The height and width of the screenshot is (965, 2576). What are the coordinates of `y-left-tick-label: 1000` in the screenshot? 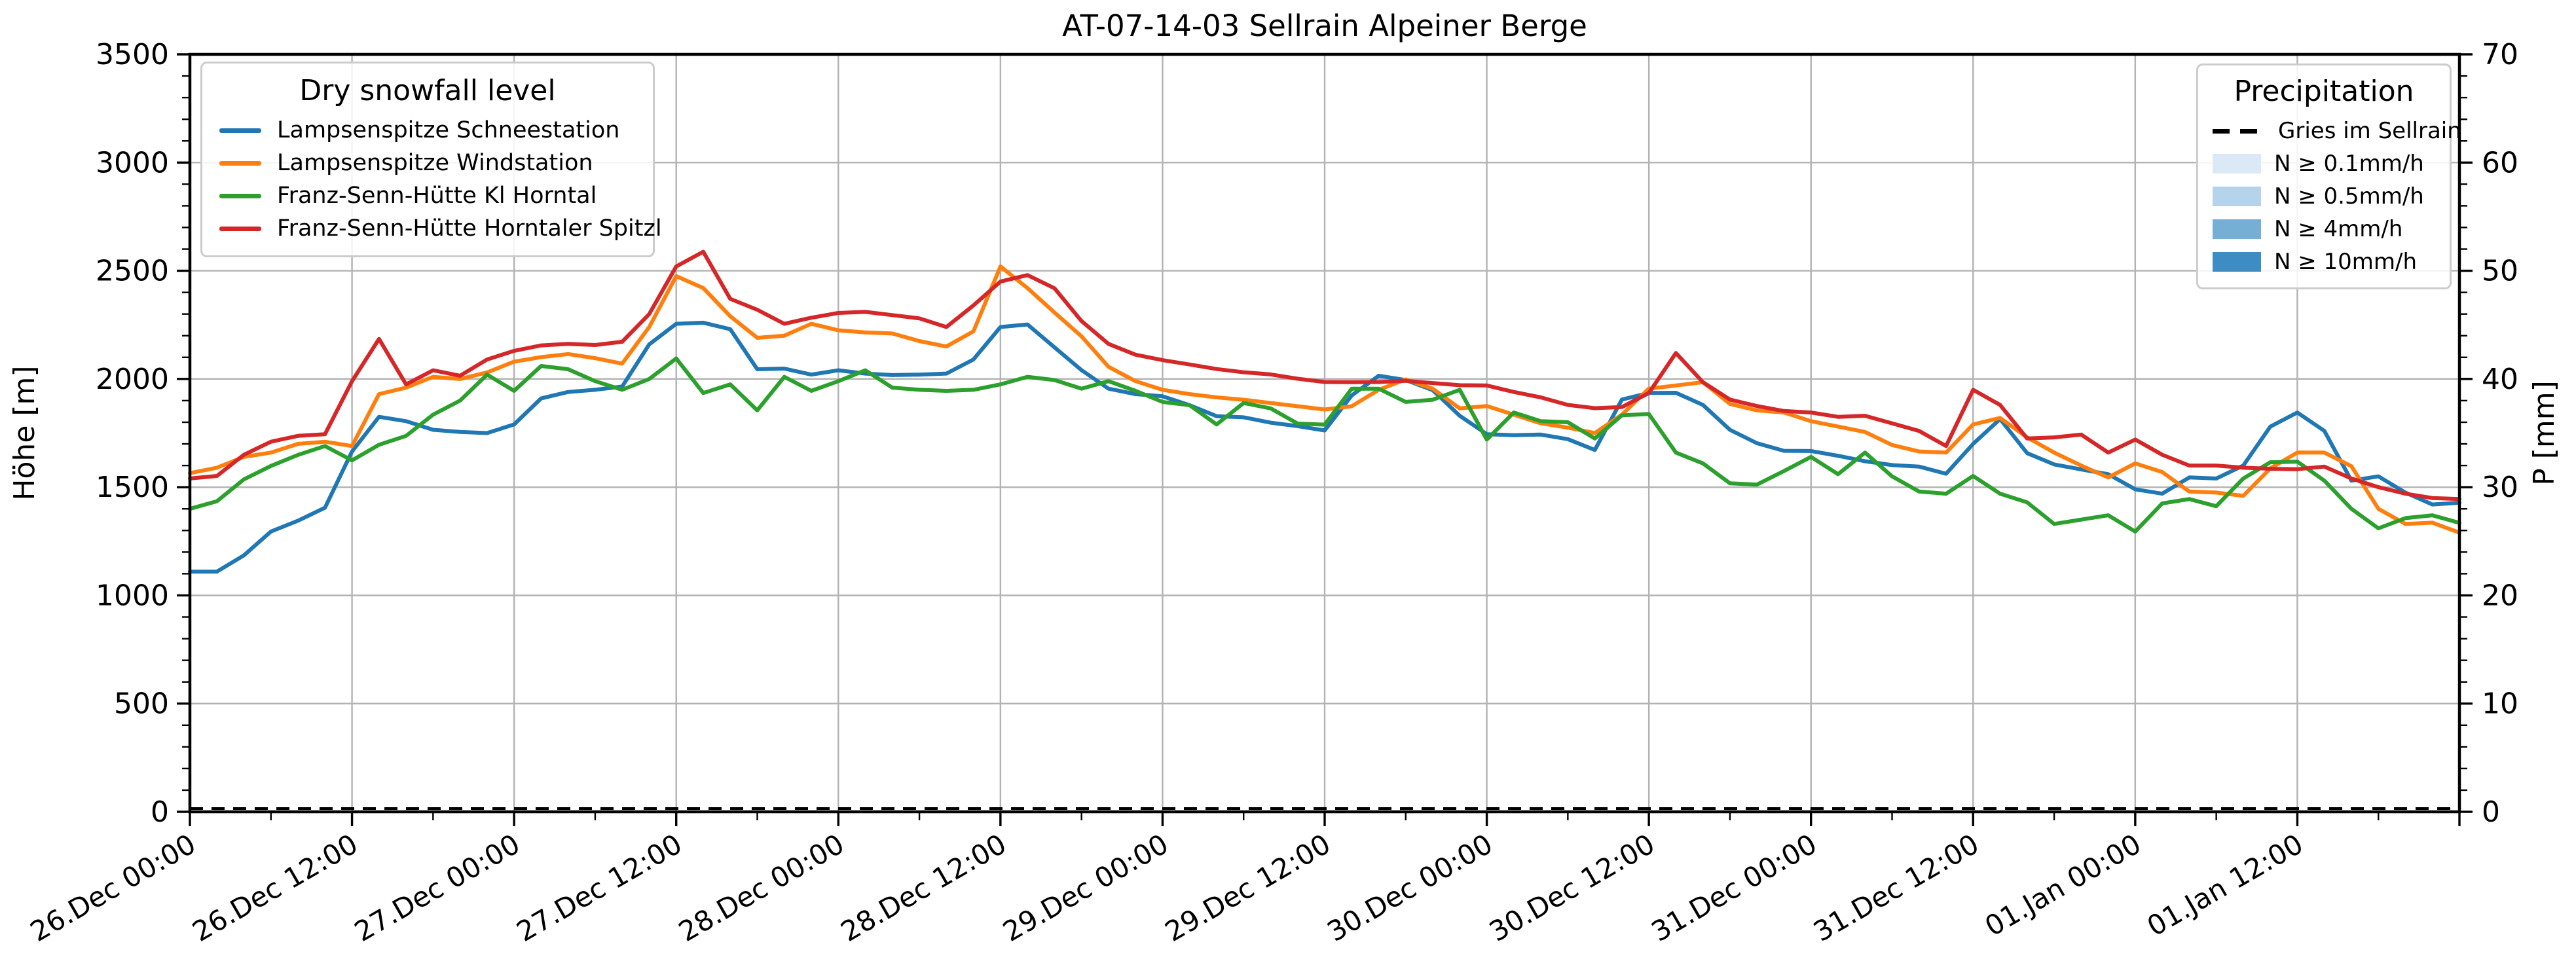 It's located at (132, 595).